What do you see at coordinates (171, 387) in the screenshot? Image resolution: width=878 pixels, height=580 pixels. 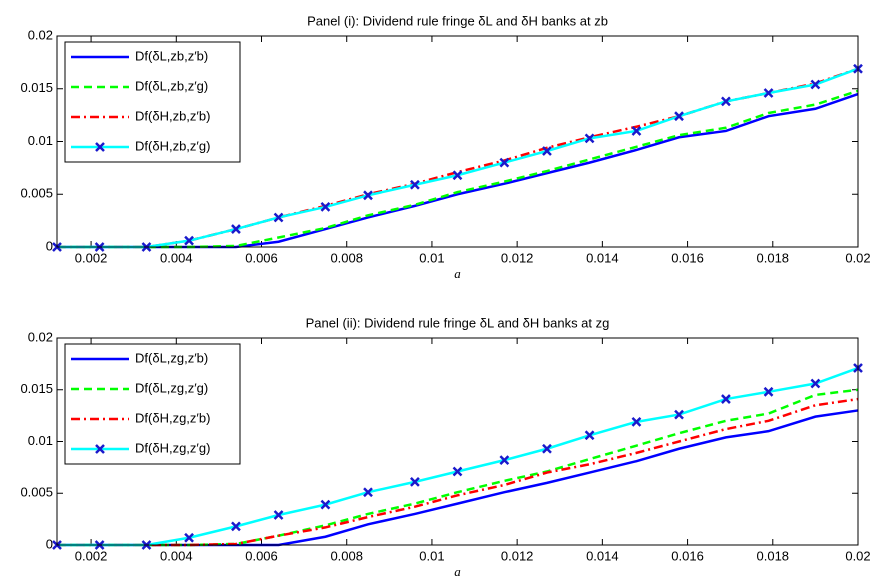 I see `legend-label: Df(δL,zg,z′g)` at bounding box center [171, 387].